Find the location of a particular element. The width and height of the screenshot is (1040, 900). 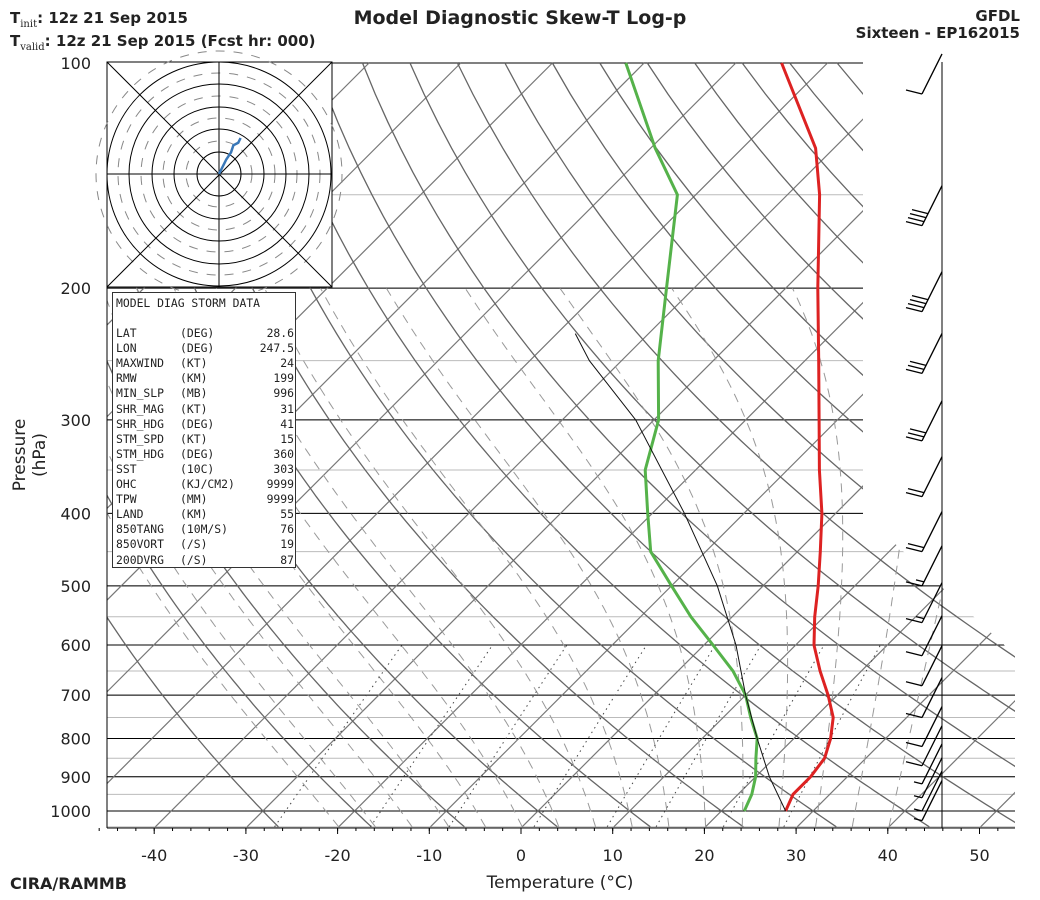

storm-data-heading: MODEL DIAG STORM DATA is located at coordinates (188, 303).